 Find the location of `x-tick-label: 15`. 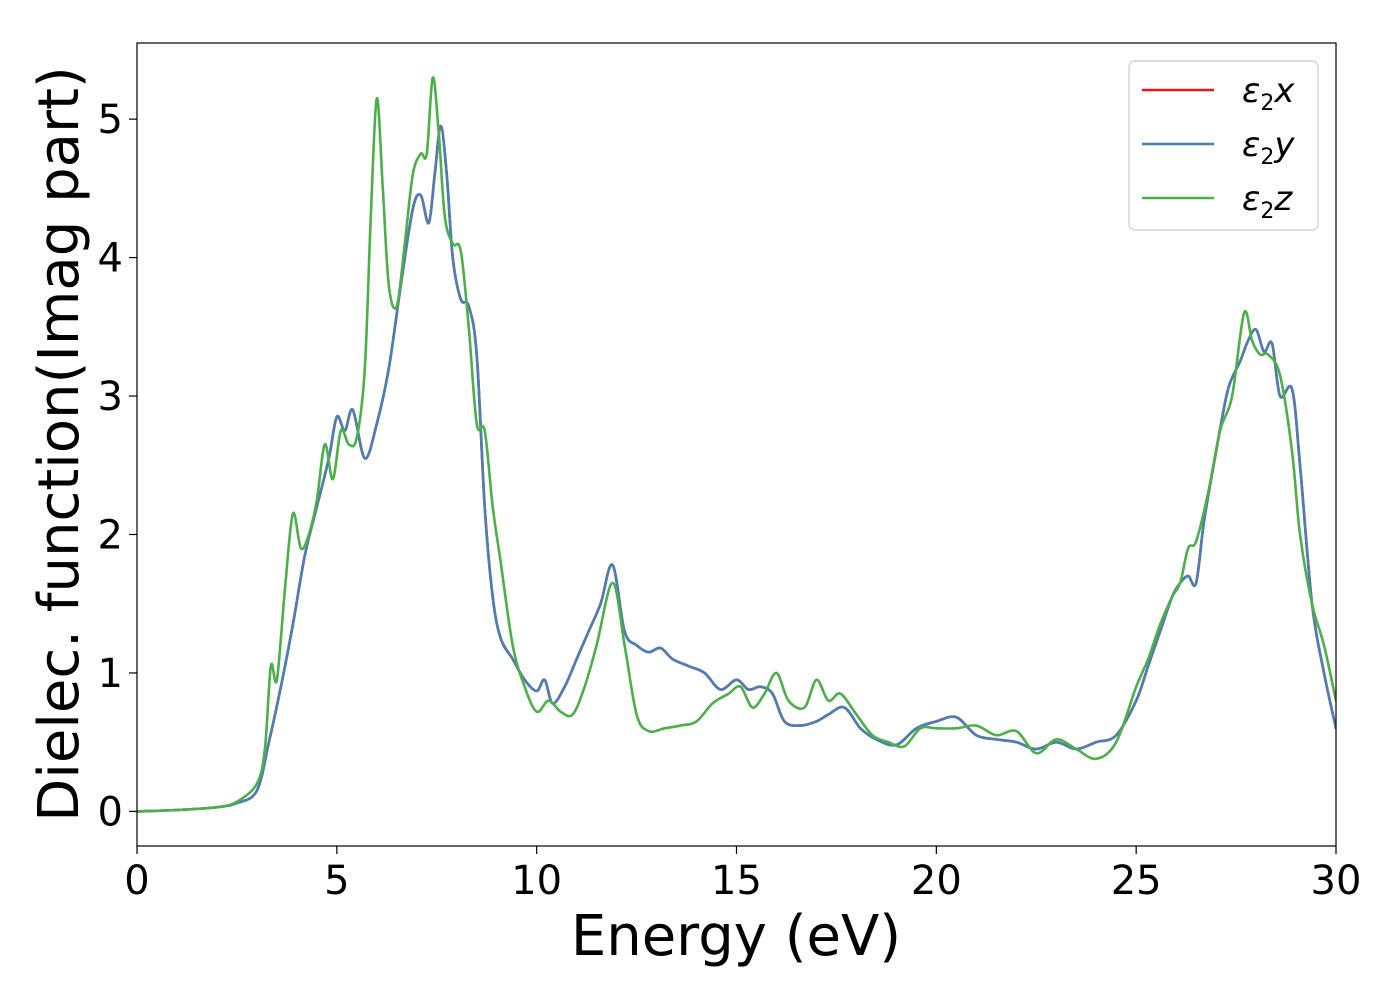

x-tick-label: 15 is located at coordinates (736, 881).